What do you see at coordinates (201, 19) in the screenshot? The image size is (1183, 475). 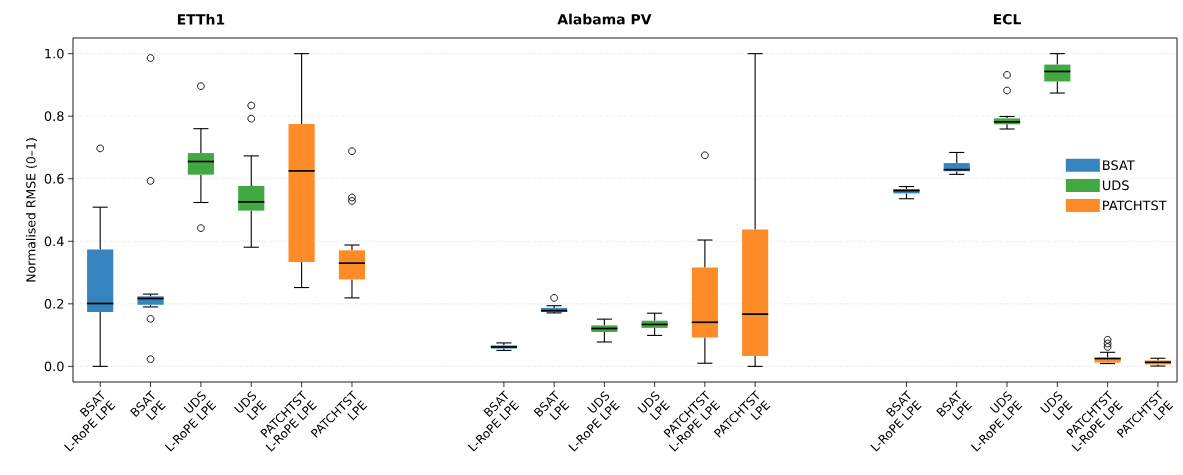 I see `chart-title: ETTh1` at bounding box center [201, 19].